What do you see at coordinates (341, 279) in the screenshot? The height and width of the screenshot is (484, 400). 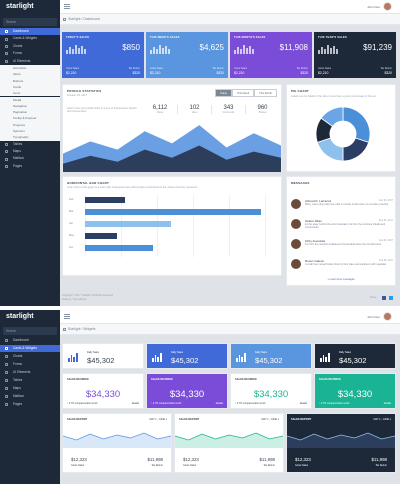 I see `load-more-link: + Load more messages` at bounding box center [341, 279].